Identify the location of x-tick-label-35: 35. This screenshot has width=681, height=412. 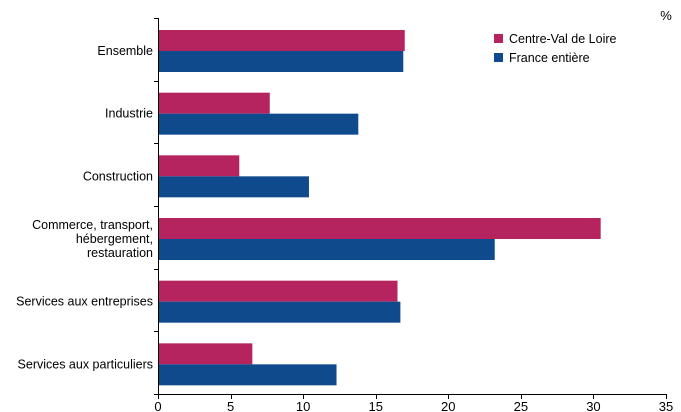
(666, 405).